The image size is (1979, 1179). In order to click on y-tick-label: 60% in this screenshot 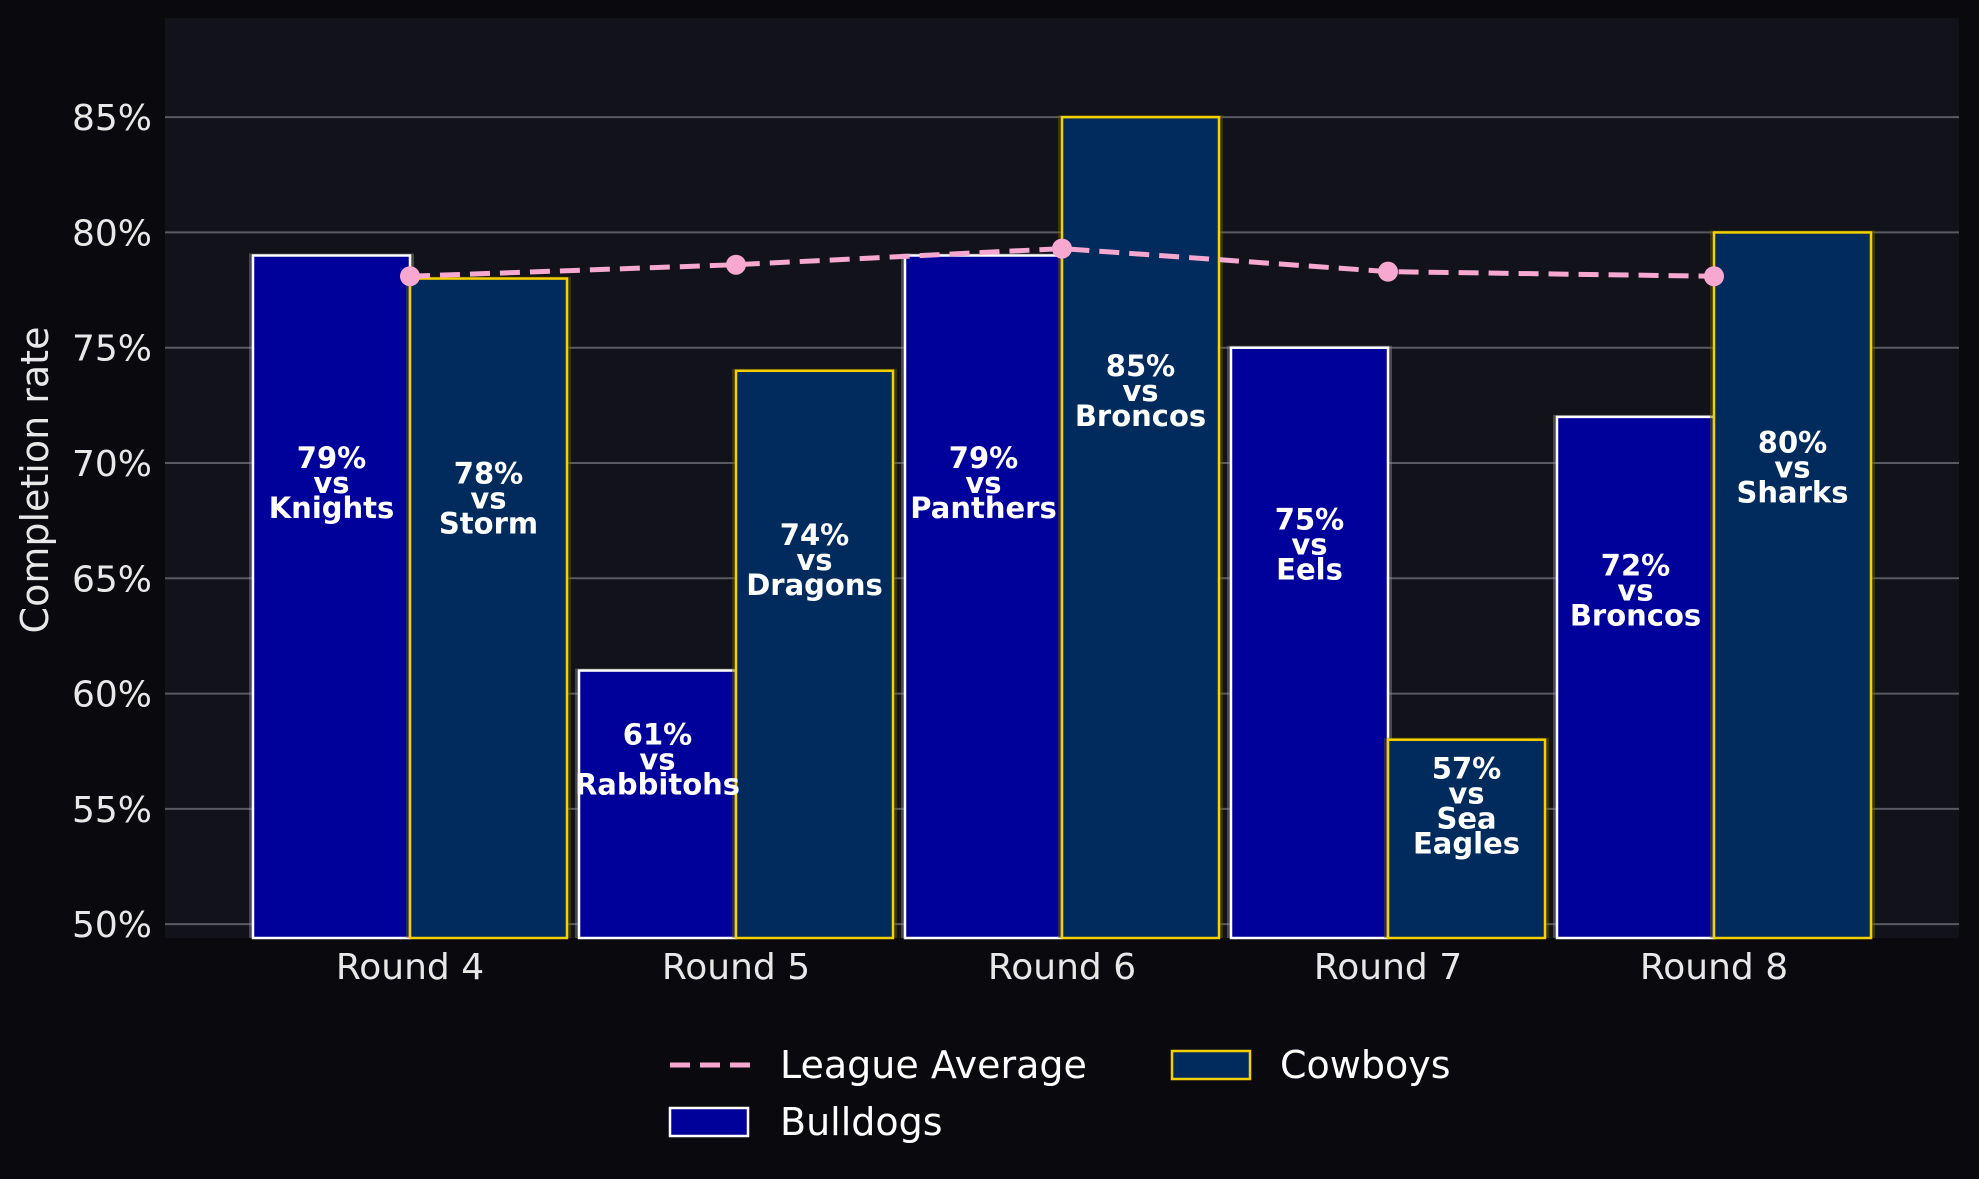, I will do `click(112, 695)`.